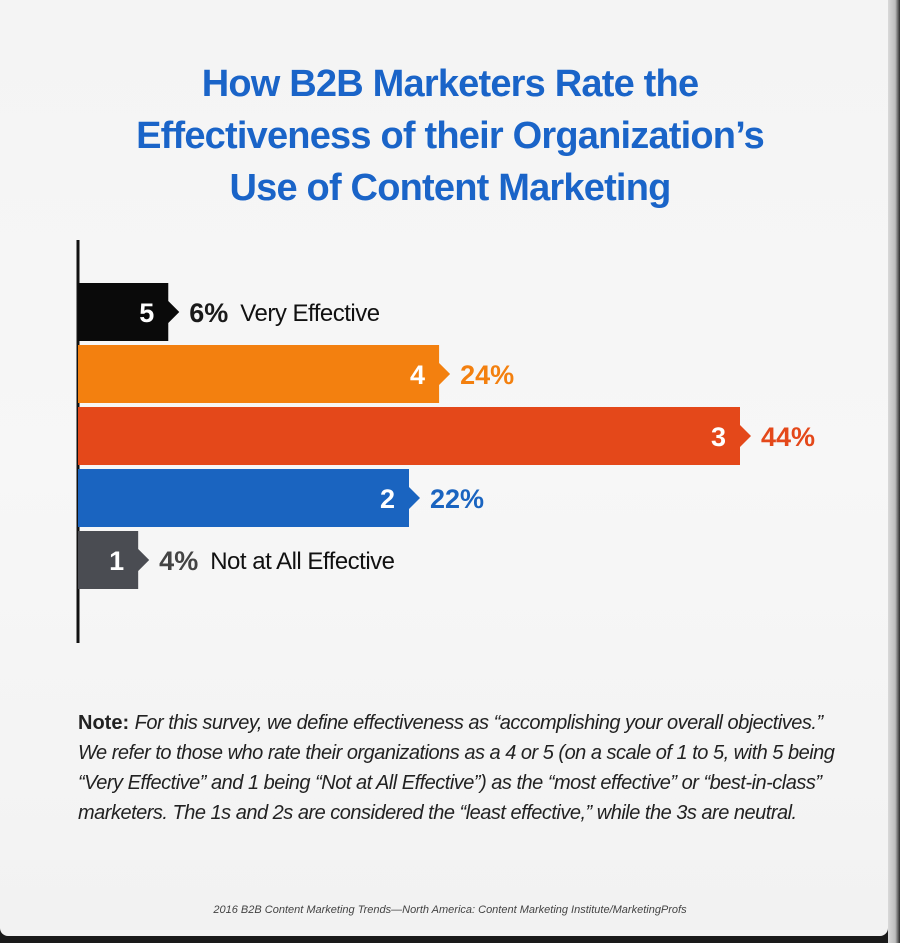  Describe the element at coordinates (450, 188) in the screenshot. I see `title-line: Use of Content Marketing` at that location.